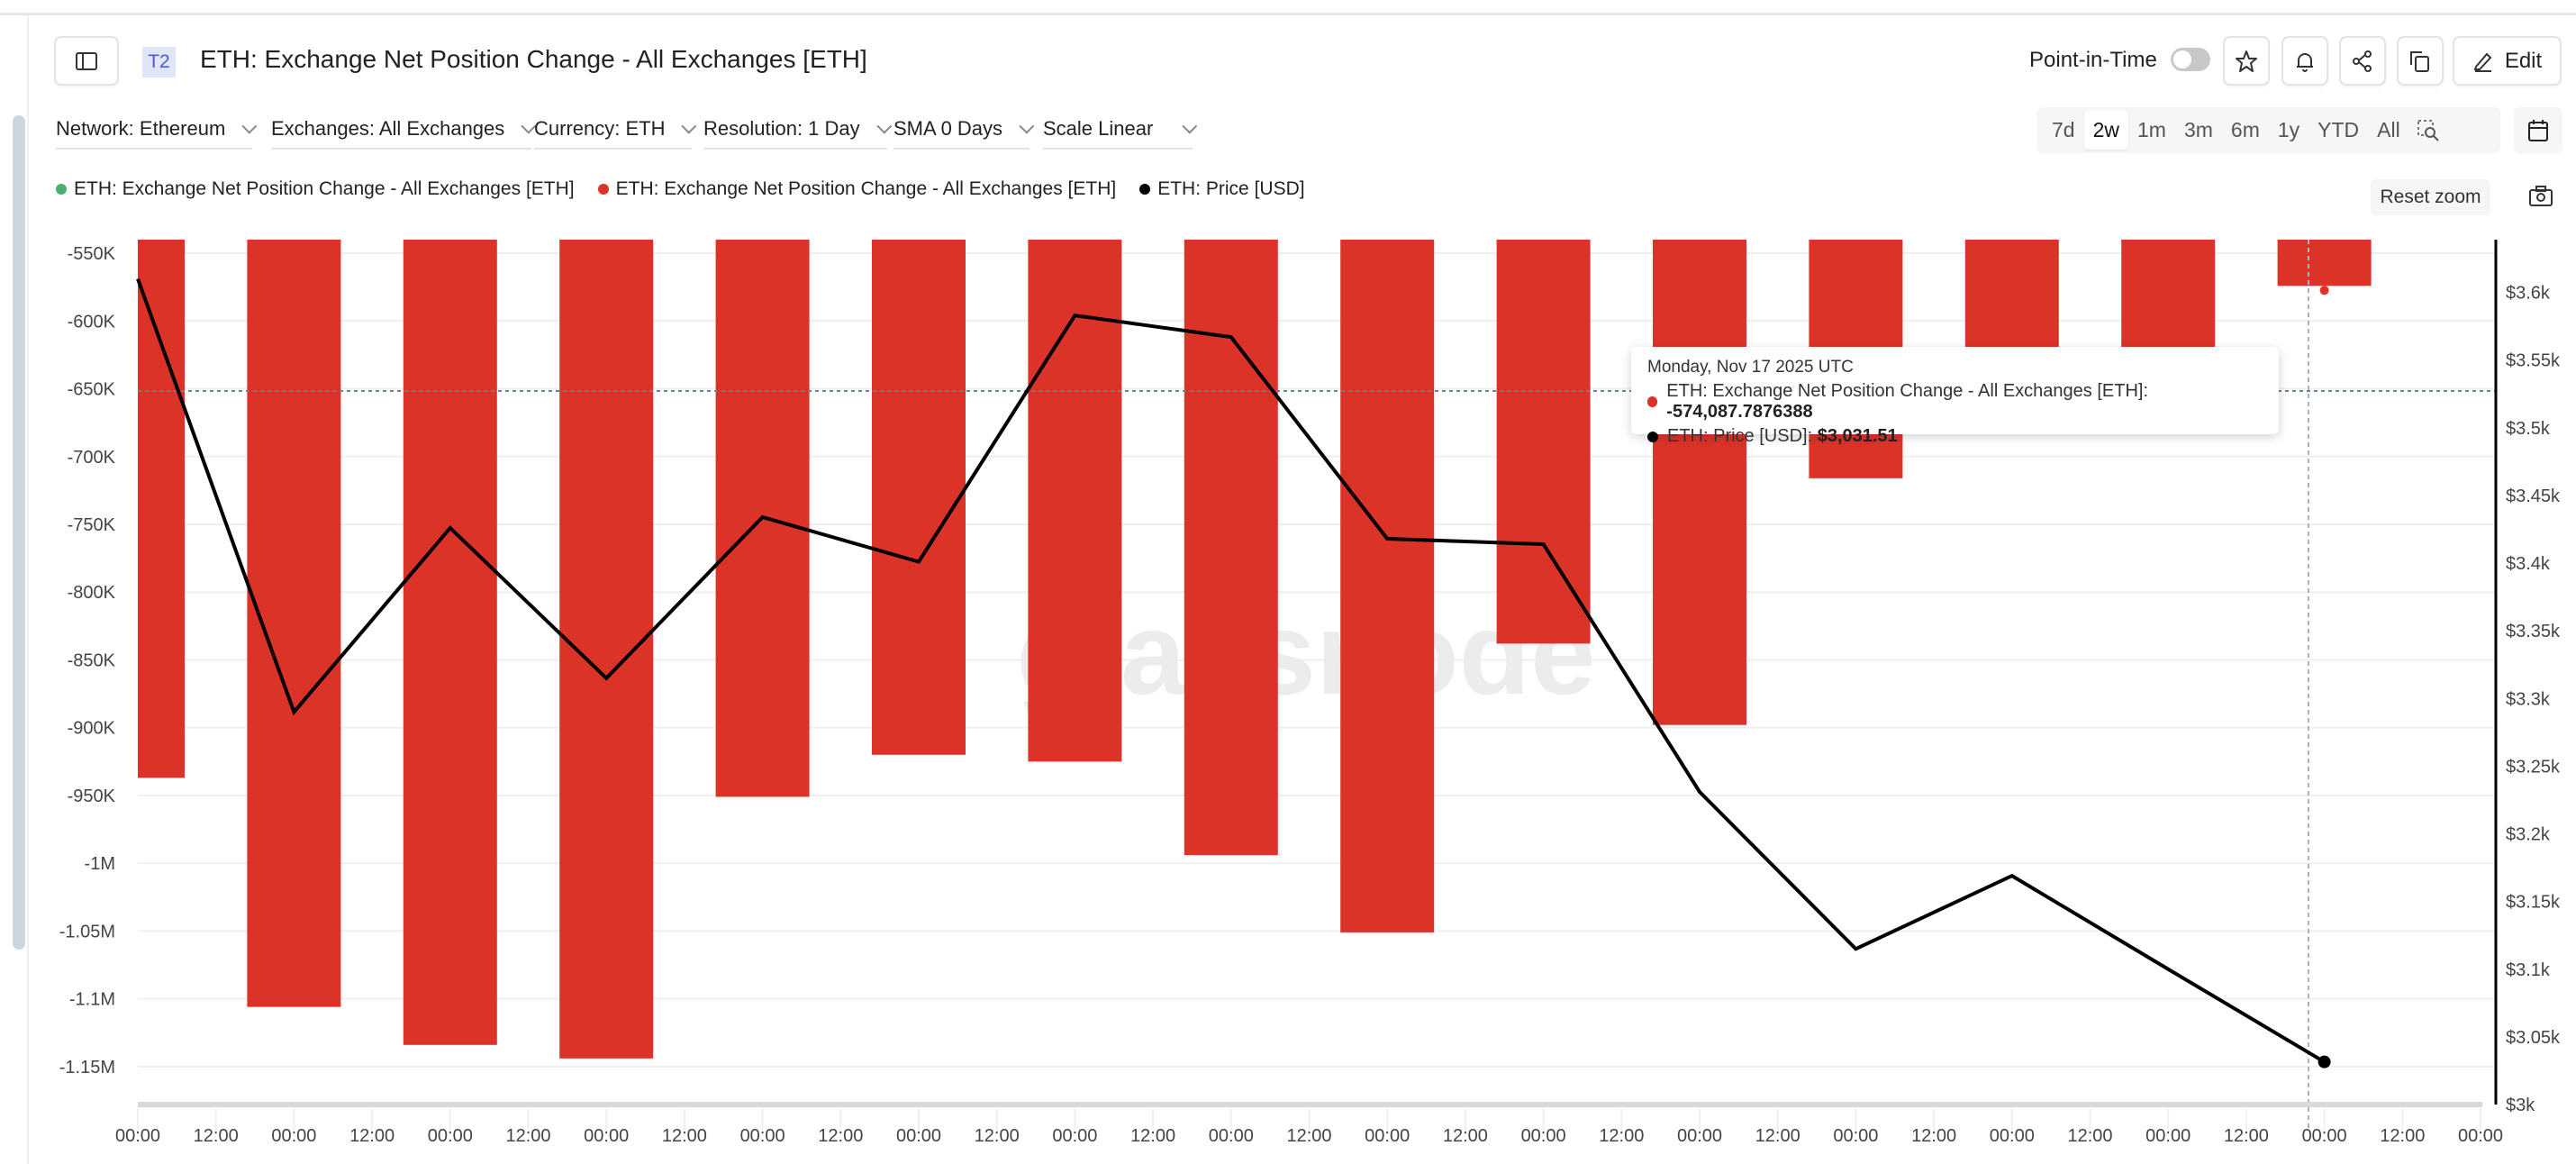  Describe the element at coordinates (92, 593) in the screenshot. I see `left-tick-label: -800K` at that location.